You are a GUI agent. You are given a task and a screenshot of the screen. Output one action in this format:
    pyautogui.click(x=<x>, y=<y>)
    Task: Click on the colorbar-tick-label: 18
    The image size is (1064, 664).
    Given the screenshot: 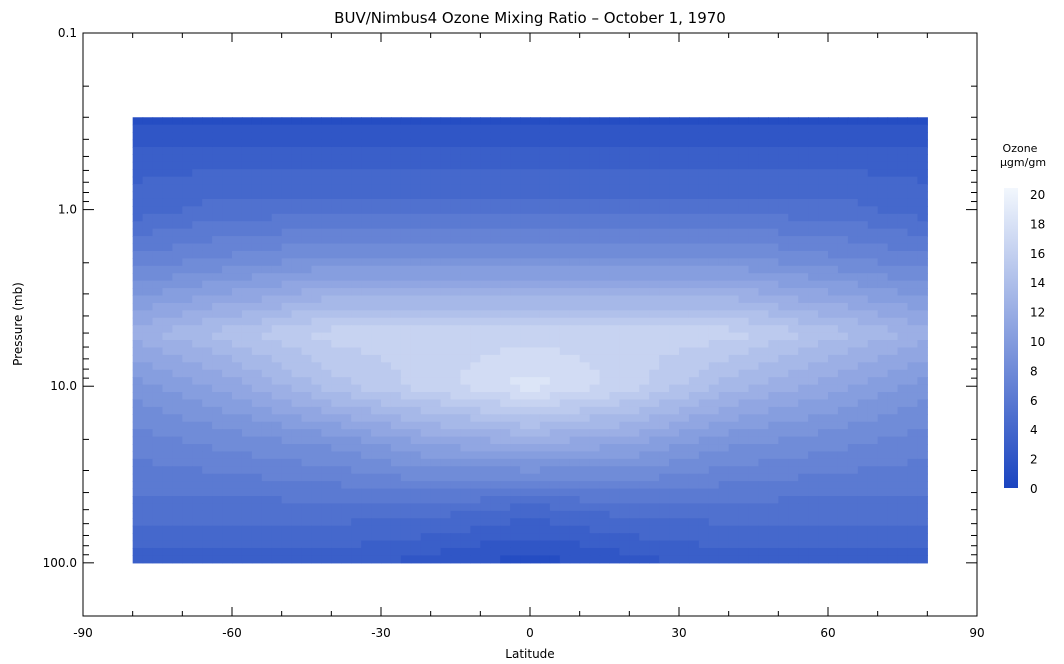 What is the action you would take?
    pyautogui.click(x=1037, y=224)
    